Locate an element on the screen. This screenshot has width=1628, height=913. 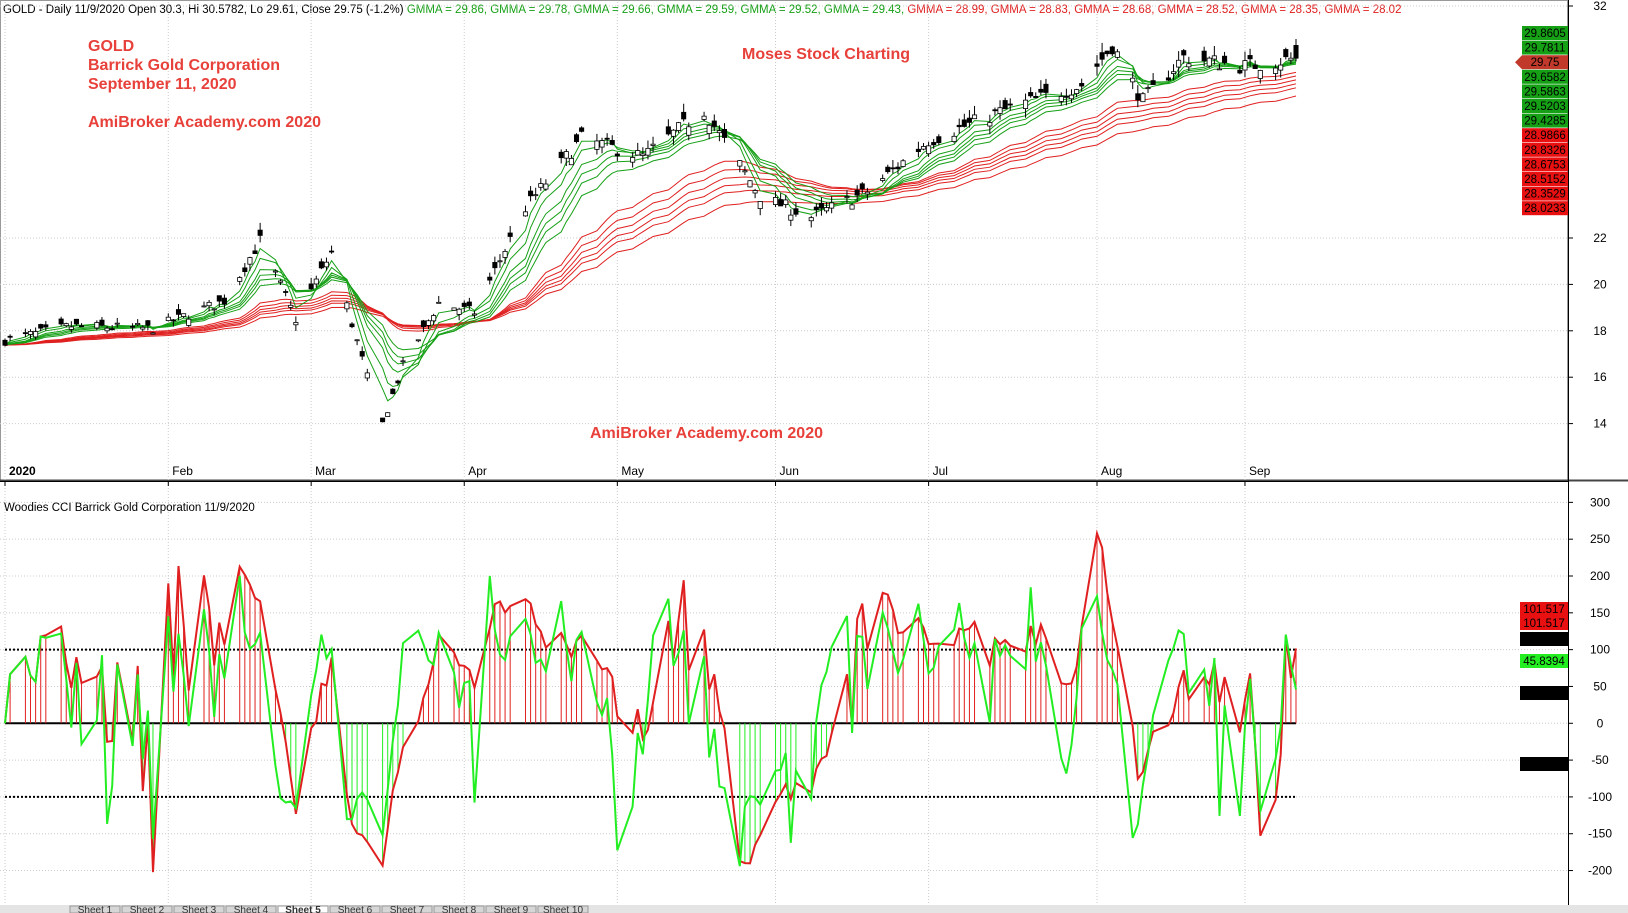
sheet-tab-label: Sheet 9 is located at coordinates (511, 909).